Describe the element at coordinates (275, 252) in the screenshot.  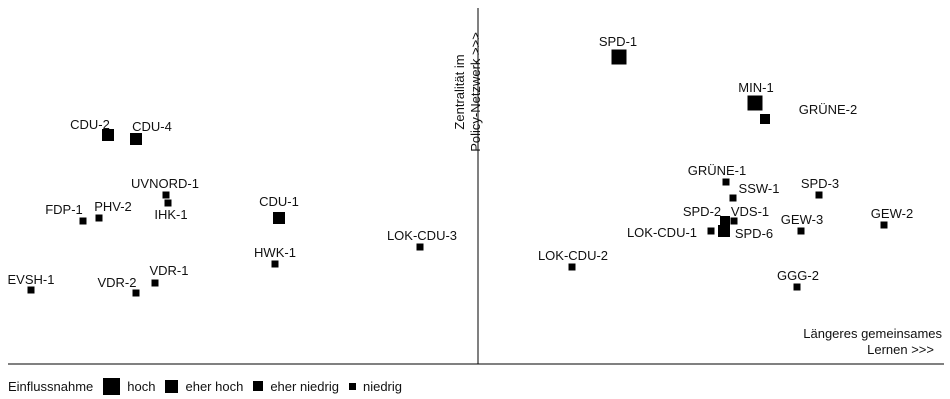
I see `point-label-hwk-1: HWK-1` at that location.